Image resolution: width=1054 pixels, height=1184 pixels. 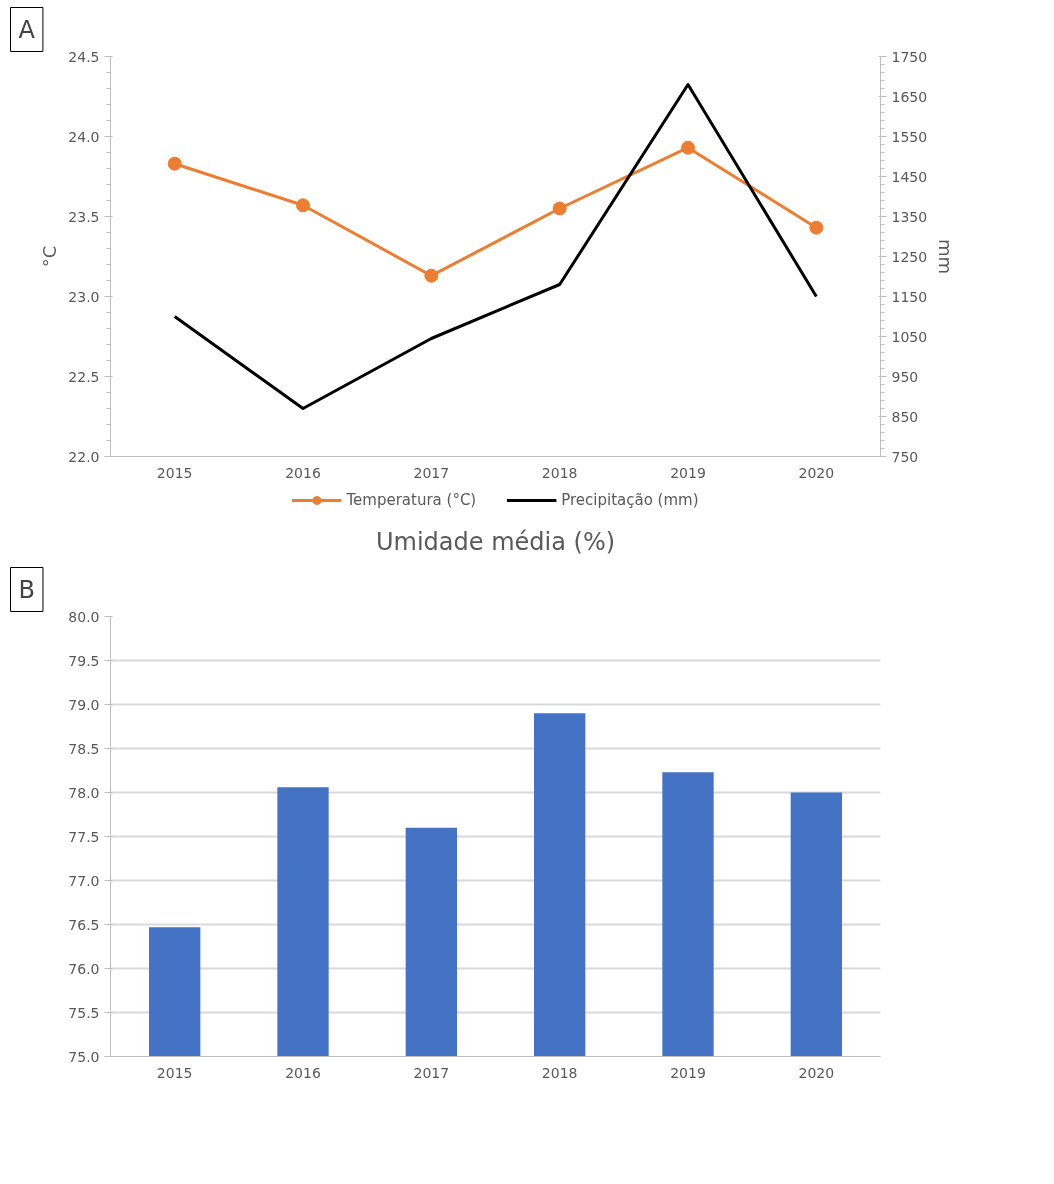 What do you see at coordinates (909, 56) in the screenshot?
I see `y2-tick-label: 1750` at bounding box center [909, 56].